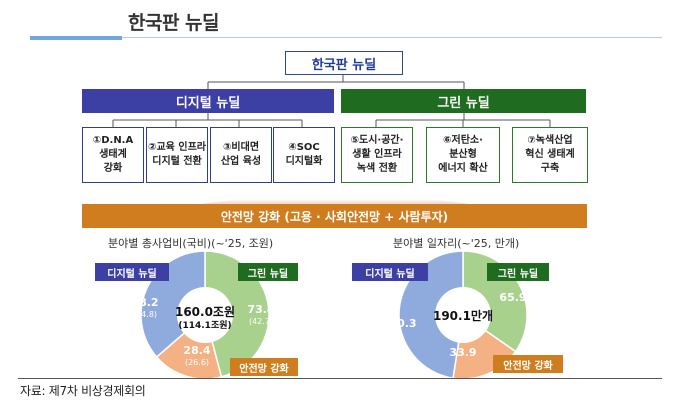 The width and height of the screenshot is (680, 413). What do you see at coordinates (304, 155) in the screenshot?
I see `digital-item-box: ④SOC 디지털화` at bounding box center [304, 155].